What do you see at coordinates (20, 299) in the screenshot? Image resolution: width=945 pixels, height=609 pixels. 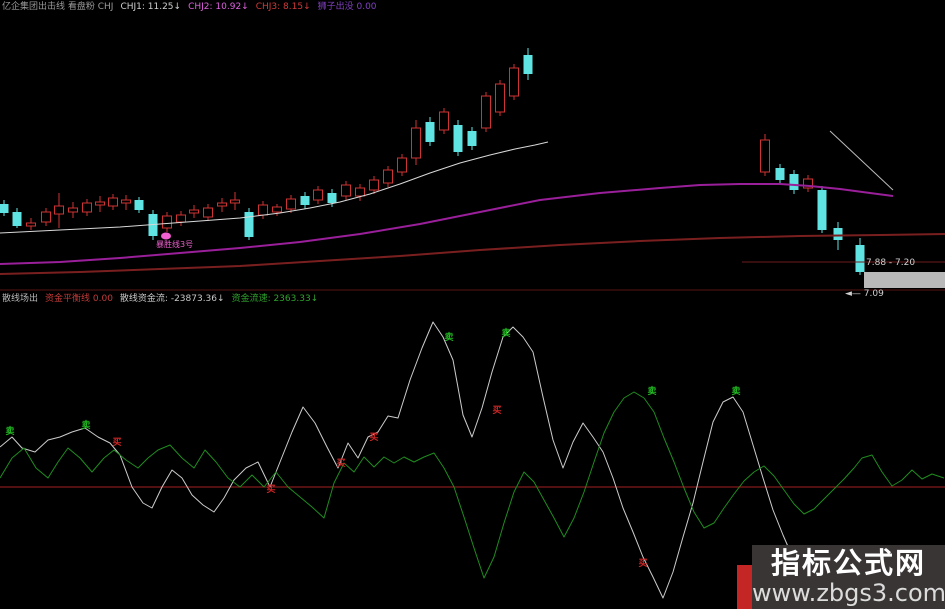 I see `pane2-header-segment: 散线场出` at bounding box center [20, 299].